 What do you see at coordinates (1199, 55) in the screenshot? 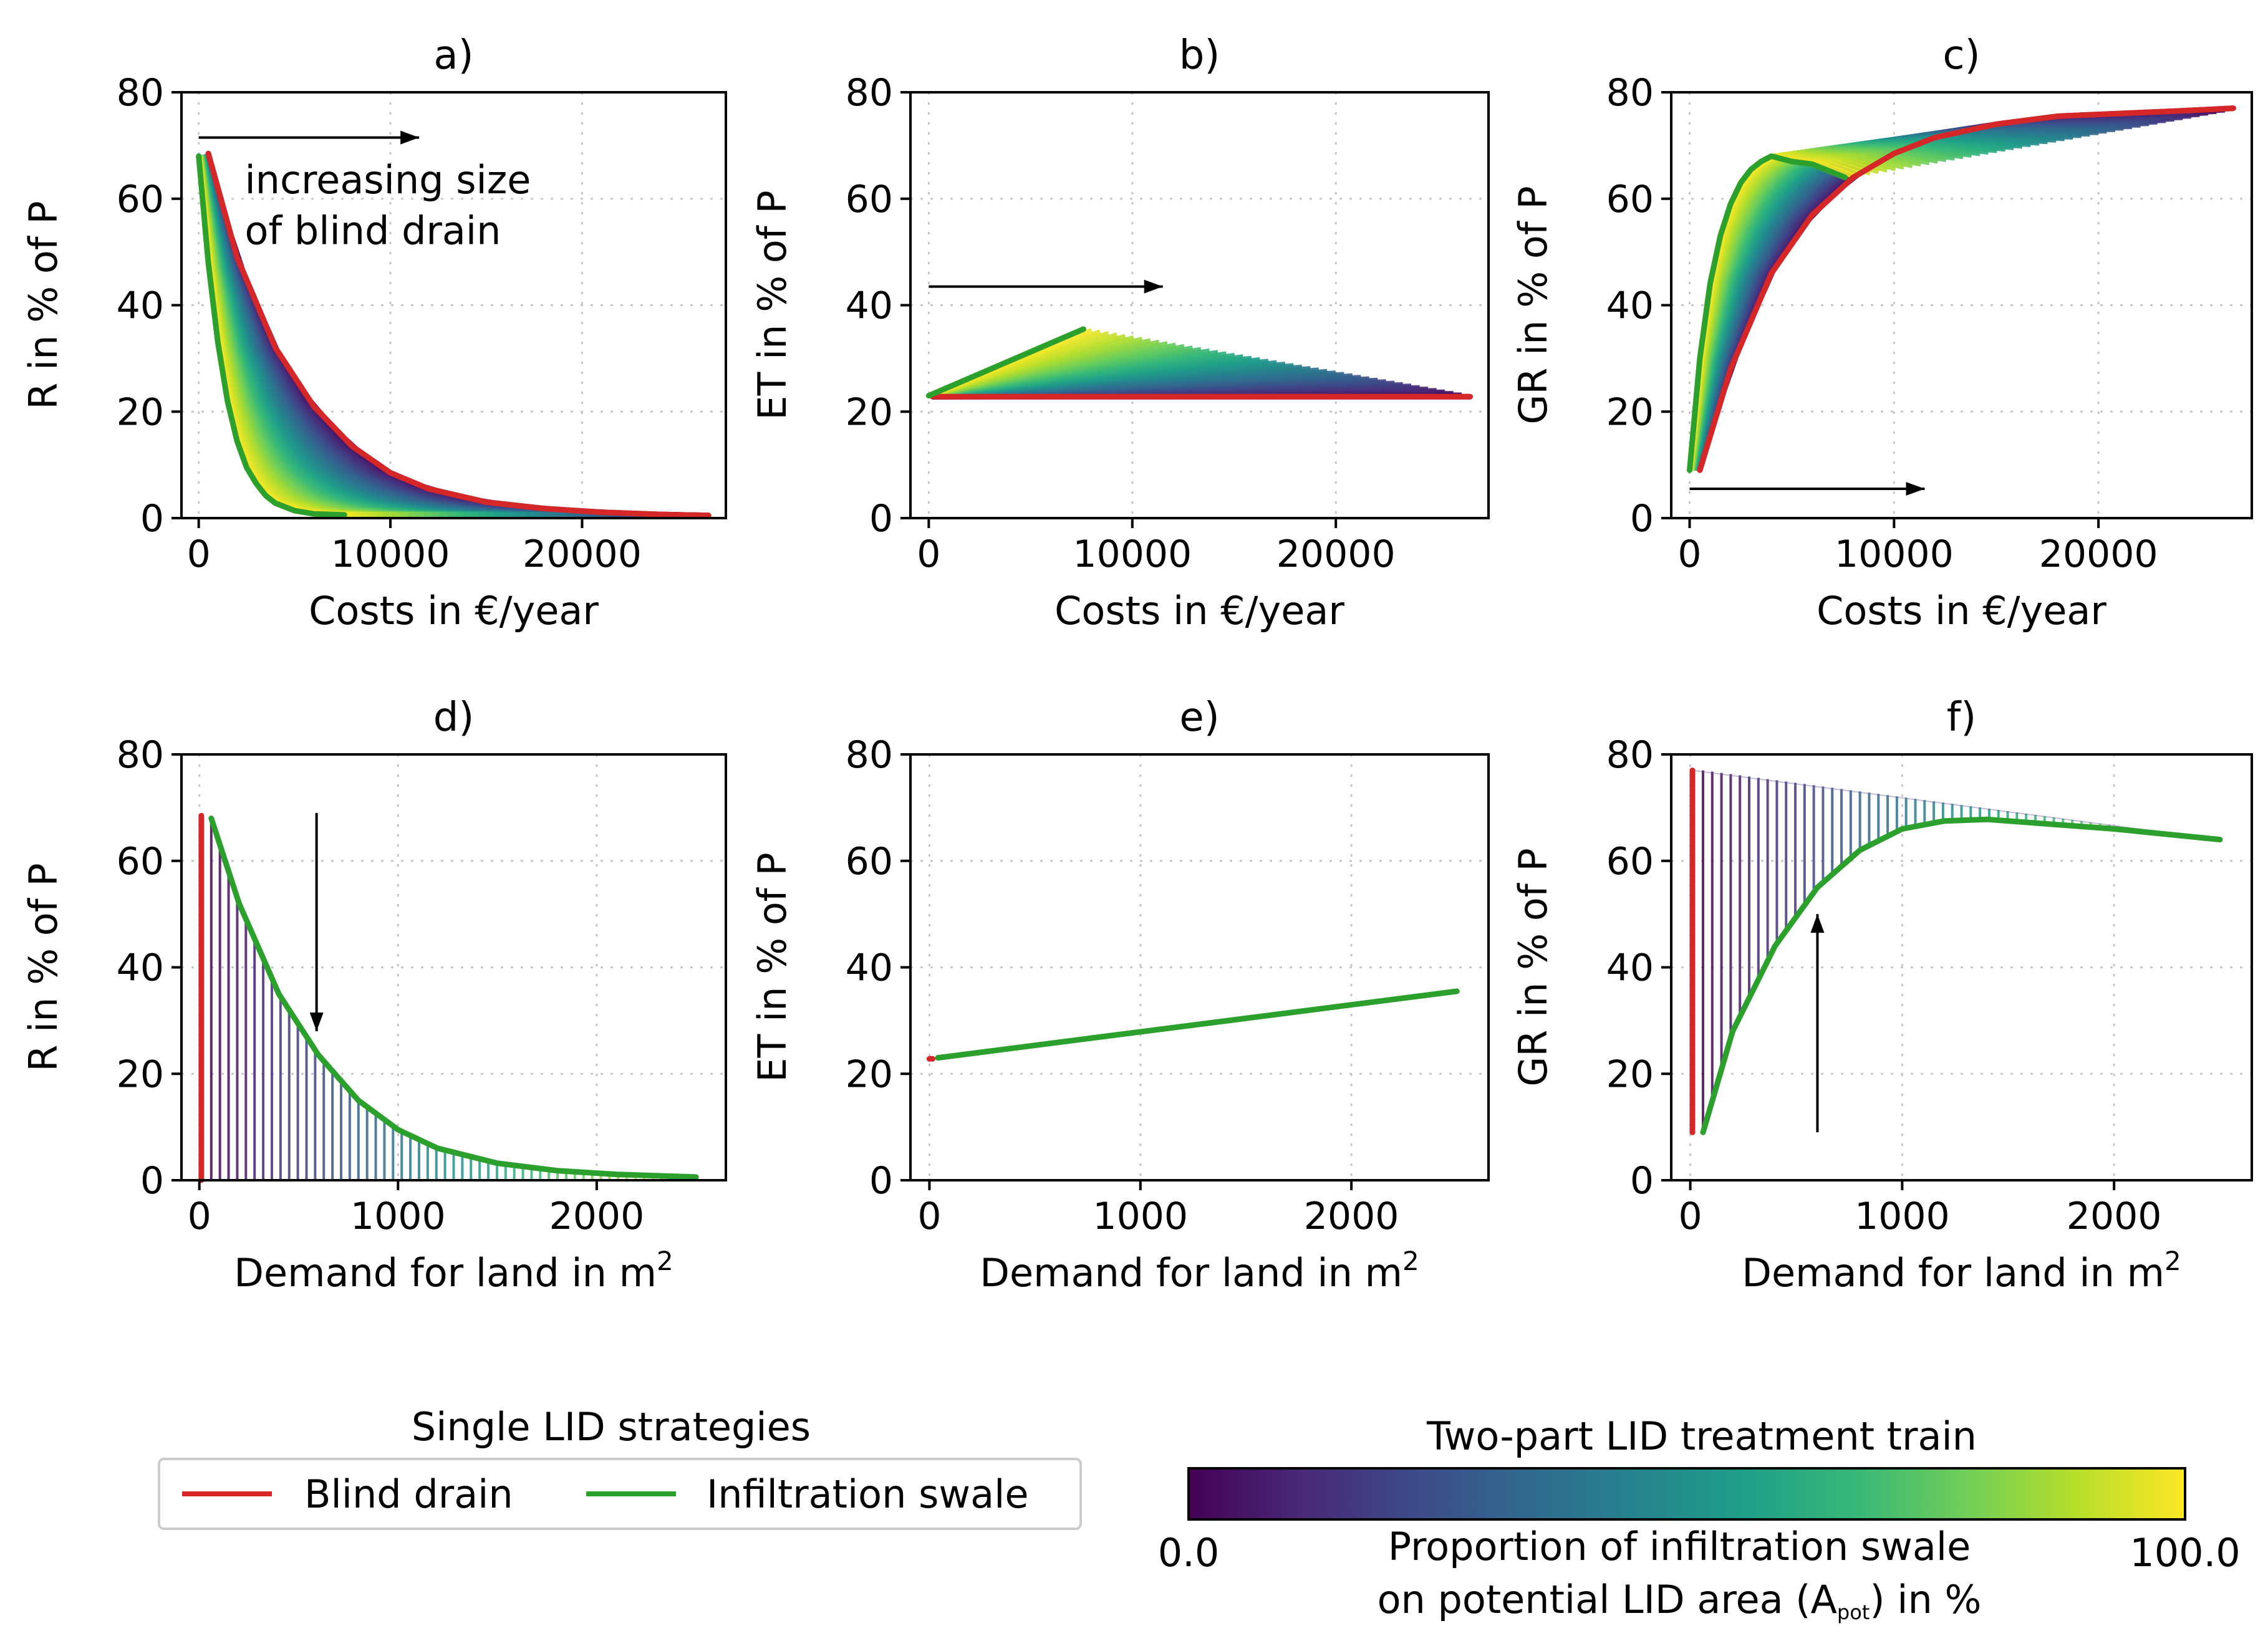
I see `panel-title: b)` at bounding box center [1199, 55].